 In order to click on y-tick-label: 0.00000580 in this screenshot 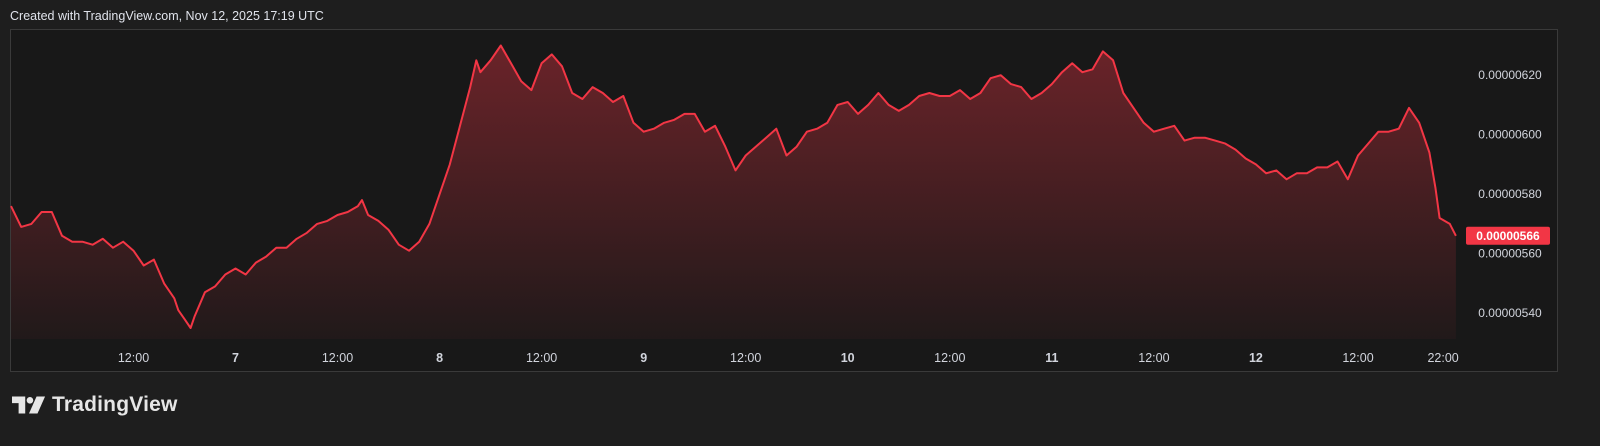, I will do `click(1510, 194)`.